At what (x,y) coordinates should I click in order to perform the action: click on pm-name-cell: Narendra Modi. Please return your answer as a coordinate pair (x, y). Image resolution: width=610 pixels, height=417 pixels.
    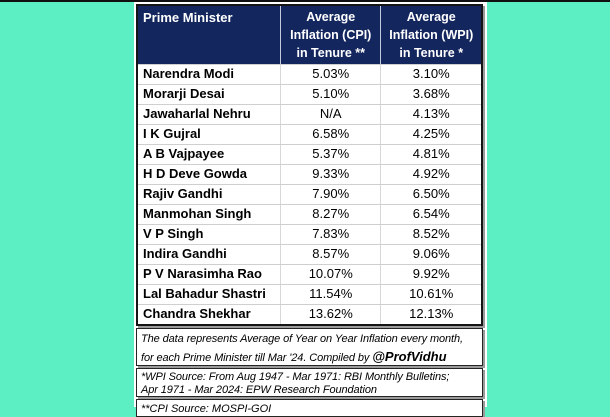
    Looking at the image, I should click on (189, 73).